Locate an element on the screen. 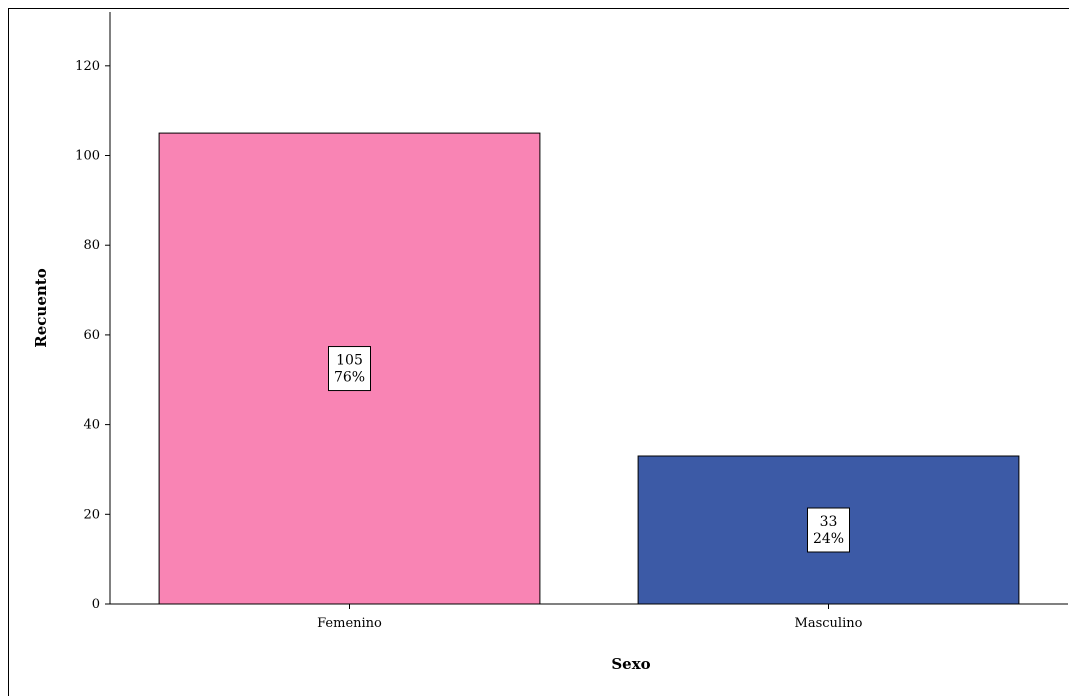 The height and width of the screenshot is (697, 1070). x-tick-label: Masculino is located at coordinates (829, 623).